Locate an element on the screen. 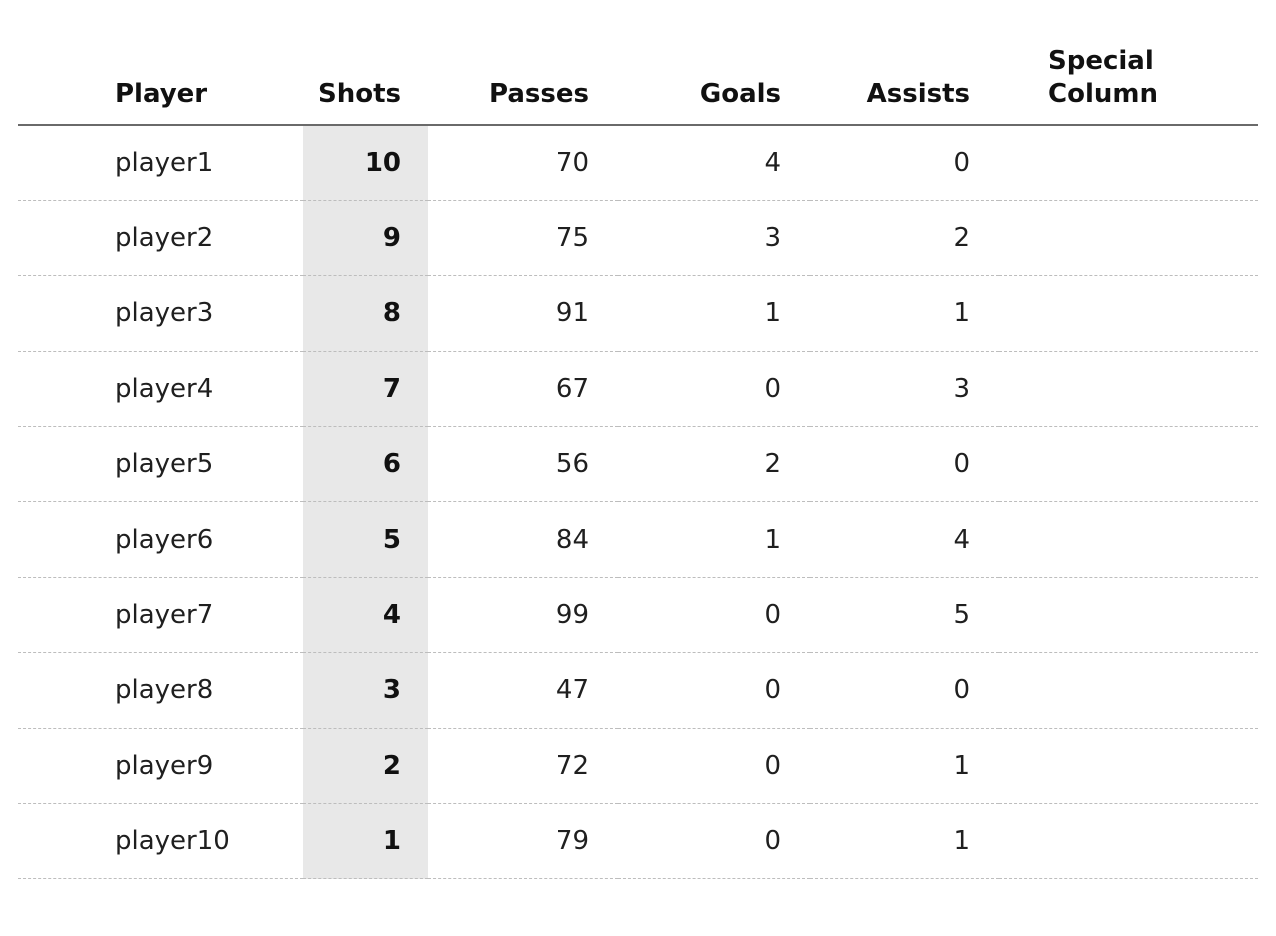  table-row: player2 9 75 3 2 is located at coordinates (638, 238).